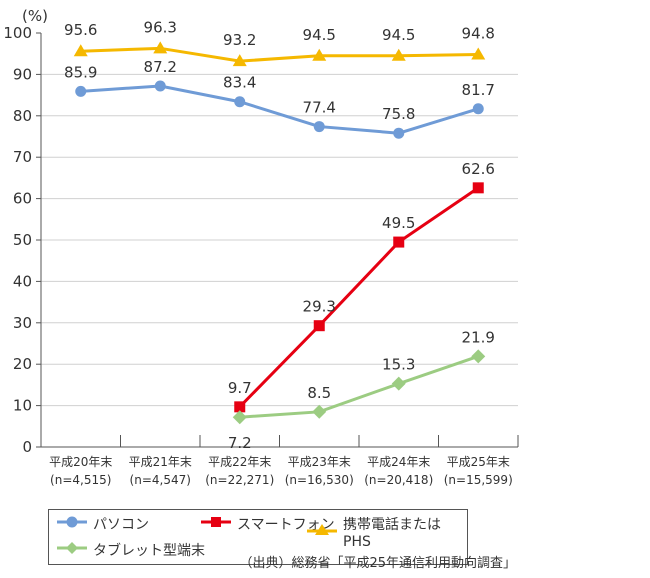 This screenshot has height=578, width=650. I want to click on data-label: 8.5, so click(319, 393).